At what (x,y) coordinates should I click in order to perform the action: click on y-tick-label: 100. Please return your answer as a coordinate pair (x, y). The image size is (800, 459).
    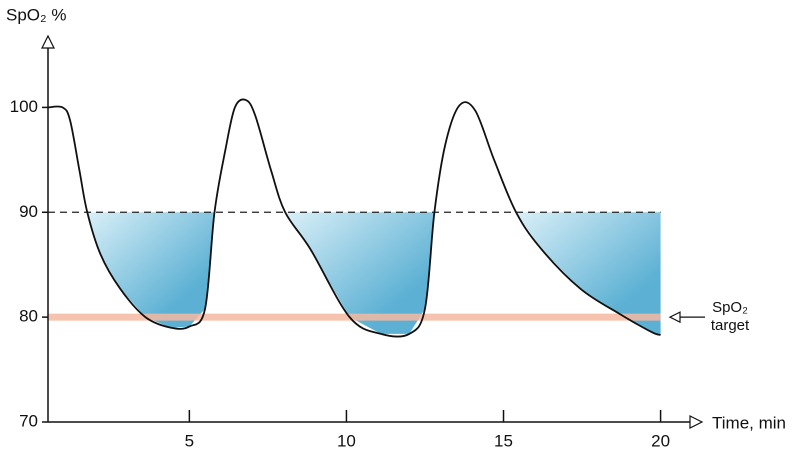
    Looking at the image, I should click on (24, 106).